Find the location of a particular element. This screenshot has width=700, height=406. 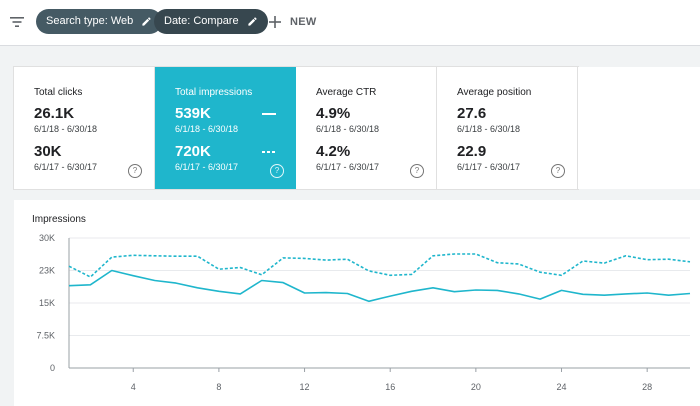

metric-current-value: 26.1K is located at coordinates (54, 113).